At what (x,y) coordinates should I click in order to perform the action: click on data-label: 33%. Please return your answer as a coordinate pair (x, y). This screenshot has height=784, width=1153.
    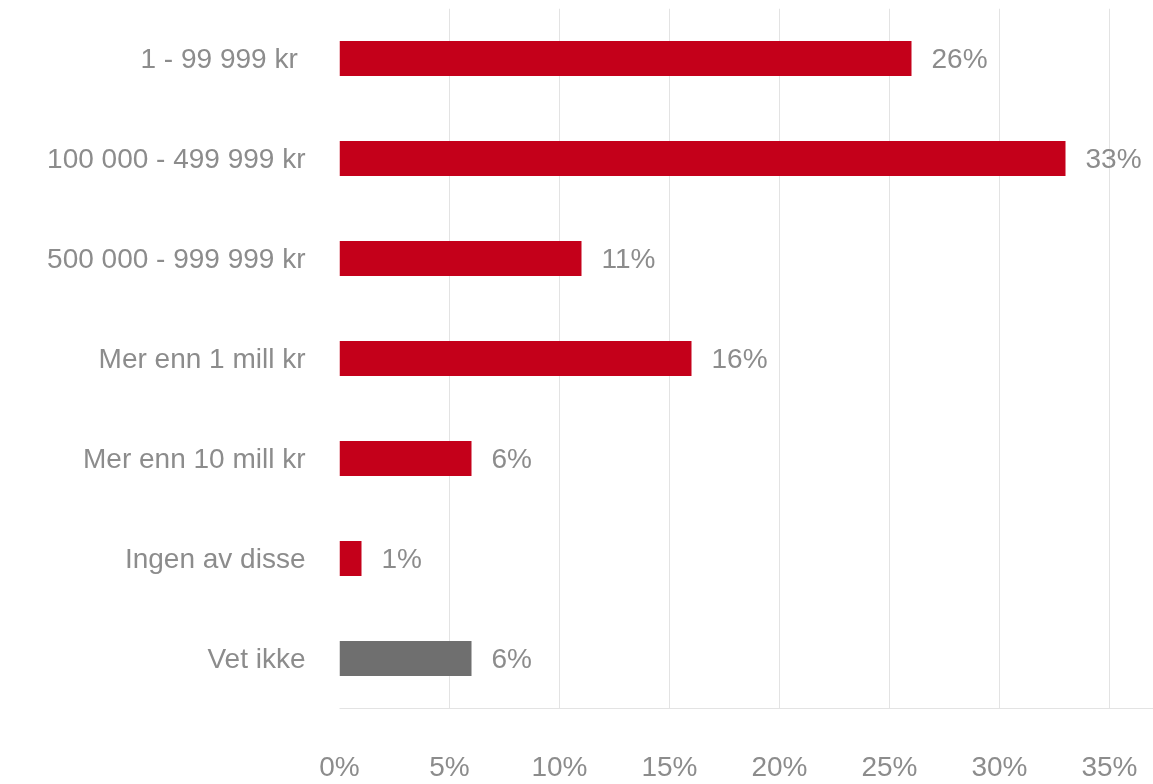
    Looking at the image, I should click on (1113, 158).